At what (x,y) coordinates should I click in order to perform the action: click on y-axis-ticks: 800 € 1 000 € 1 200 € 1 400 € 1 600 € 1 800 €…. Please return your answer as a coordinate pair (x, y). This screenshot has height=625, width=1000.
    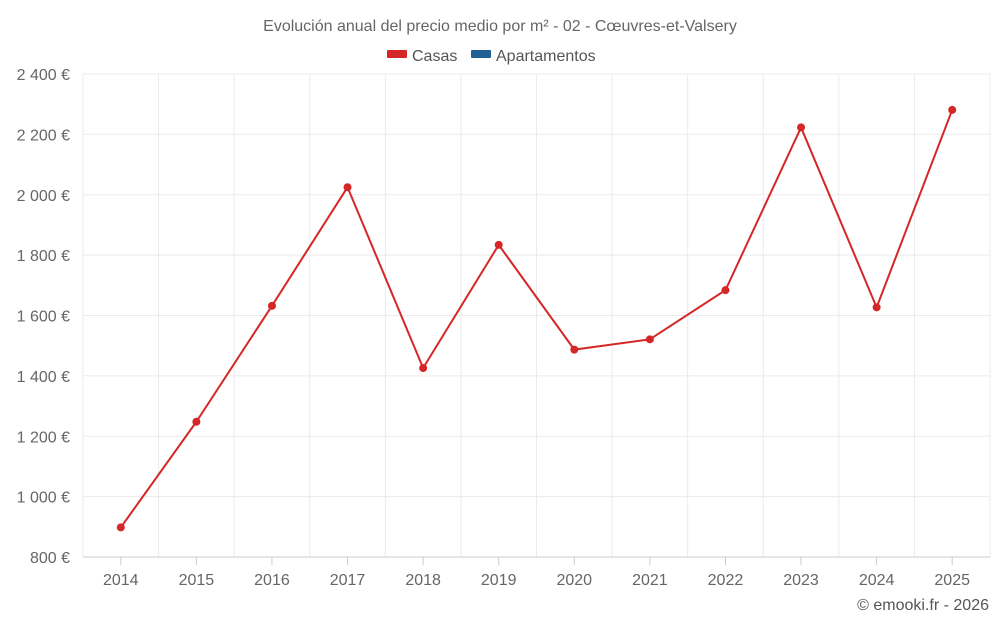
    Looking at the image, I should click on (43, 317).